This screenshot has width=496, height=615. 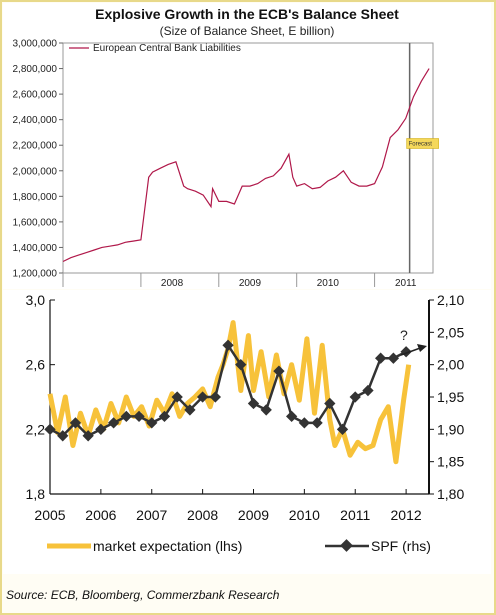 What do you see at coordinates (401, 546) in the screenshot?
I see `legend-spf-label: SPF (rhs)` at bounding box center [401, 546].